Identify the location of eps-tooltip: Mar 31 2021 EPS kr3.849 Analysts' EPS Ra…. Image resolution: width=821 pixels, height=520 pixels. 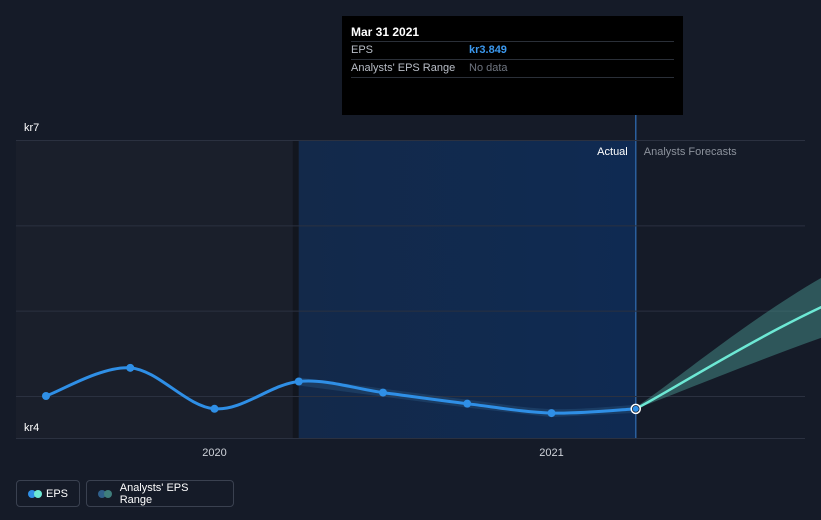
(512, 65).